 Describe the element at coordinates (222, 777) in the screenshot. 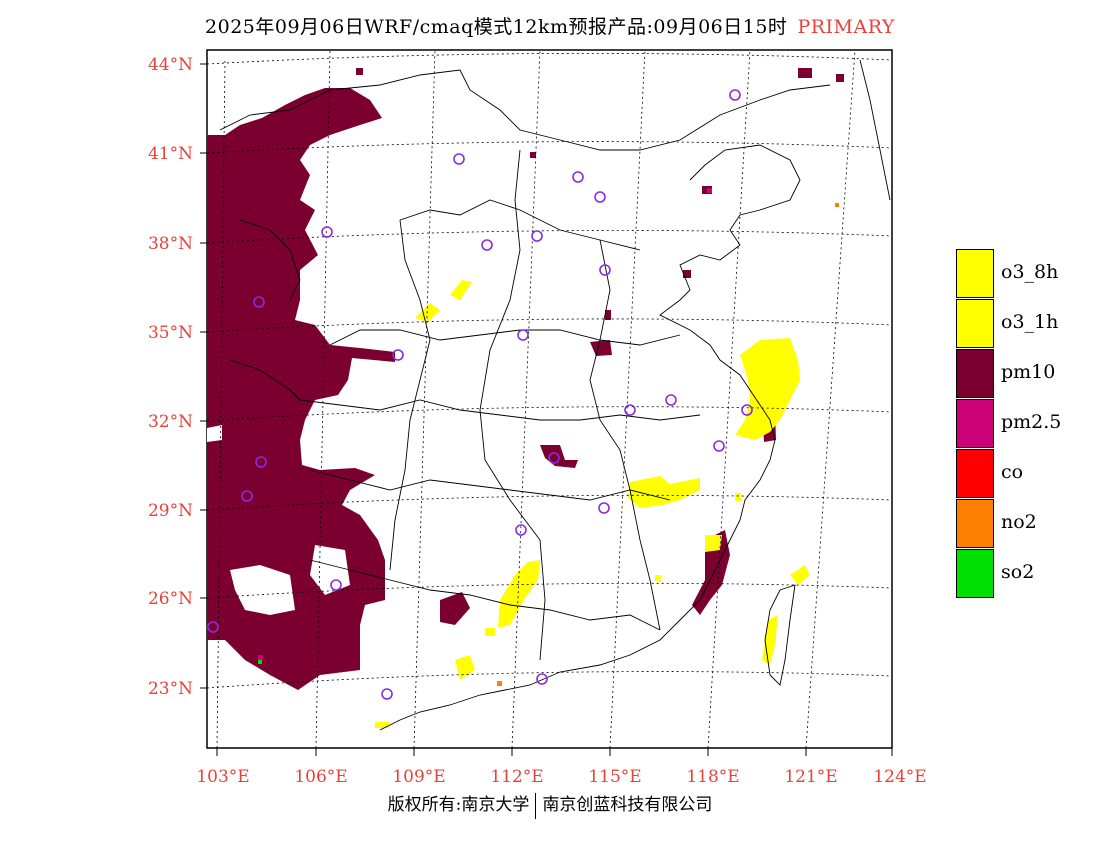

I see `lon-label-103: 103°E` at that location.